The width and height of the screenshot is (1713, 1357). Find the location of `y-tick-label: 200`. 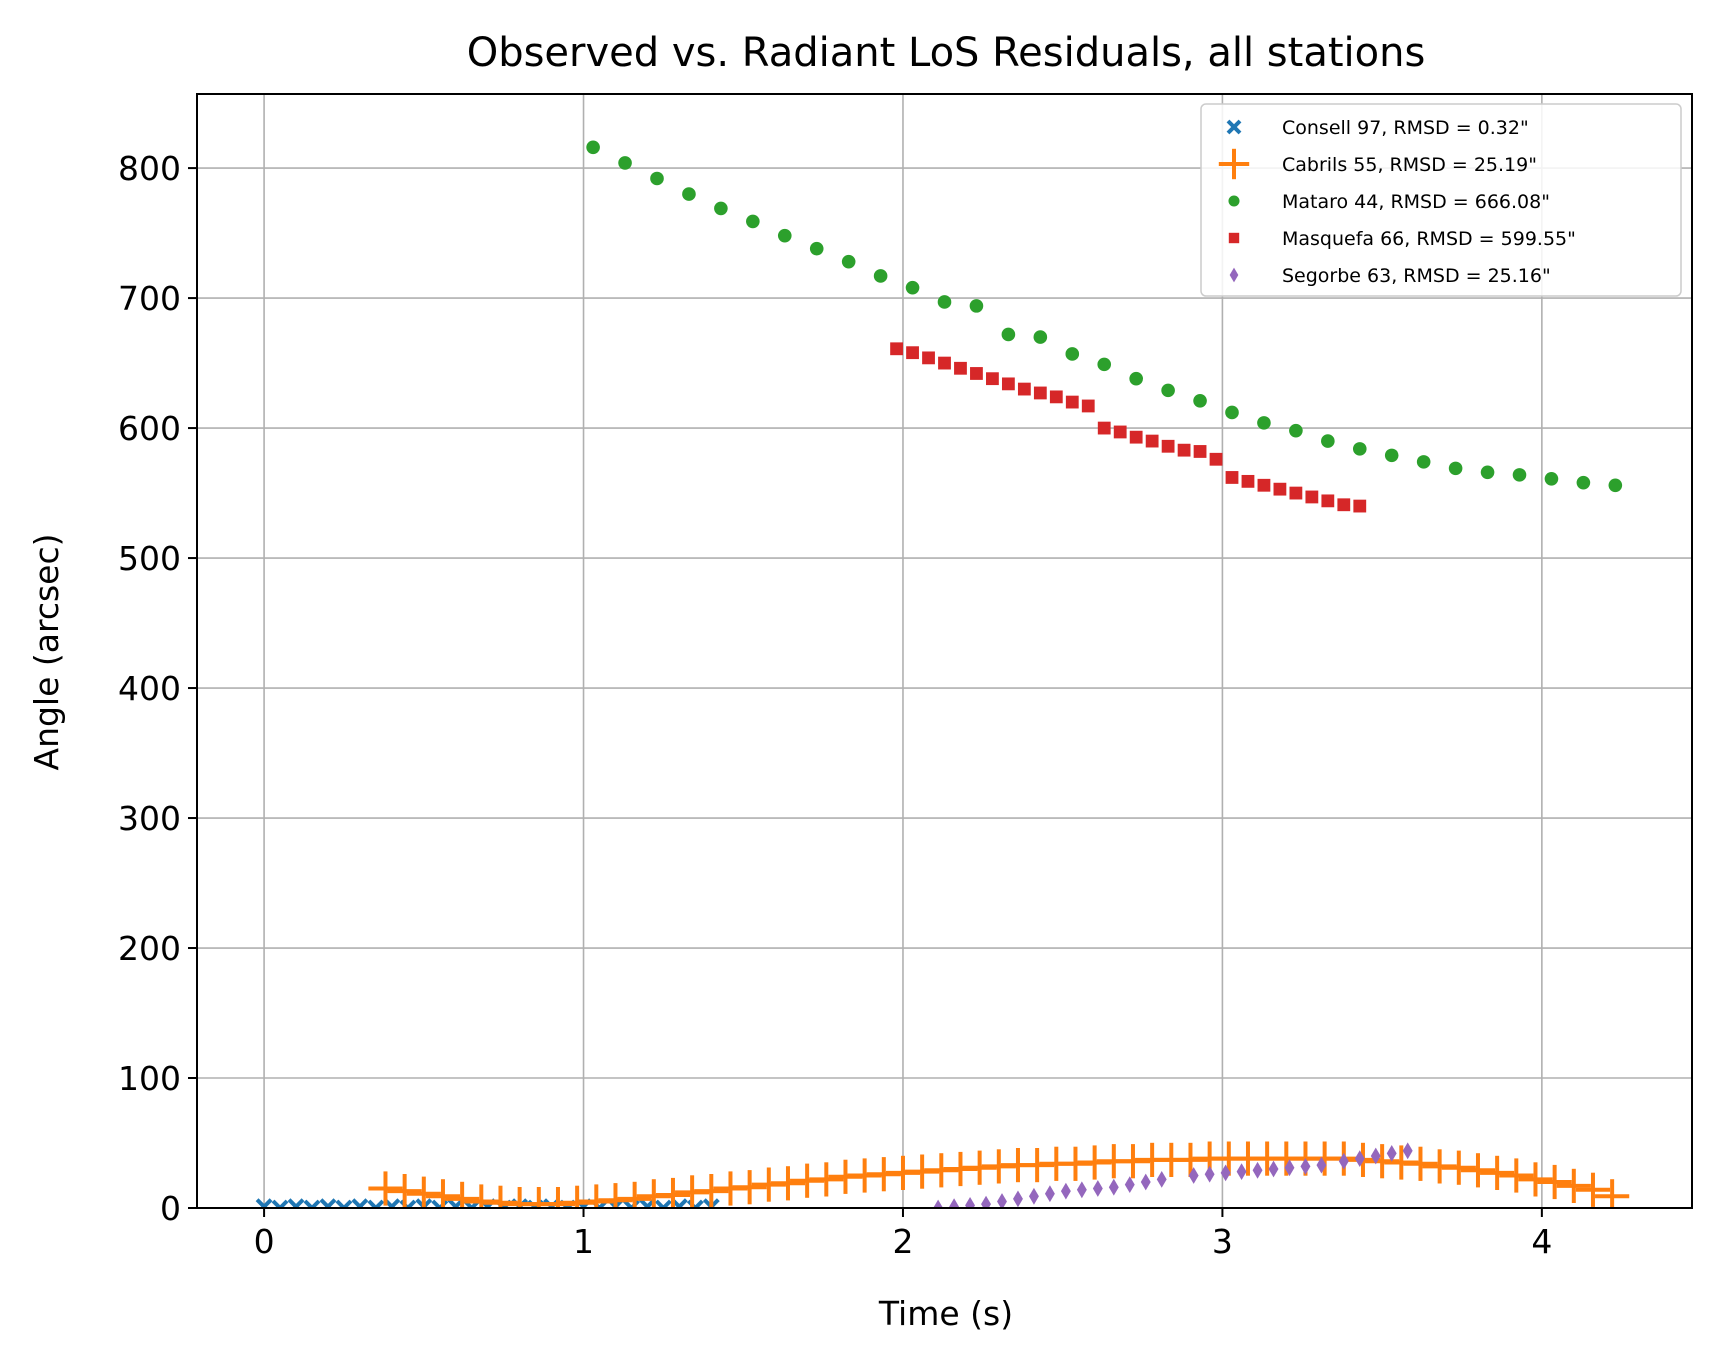

y-tick-label: 200 is located at coordinates (149, 948).